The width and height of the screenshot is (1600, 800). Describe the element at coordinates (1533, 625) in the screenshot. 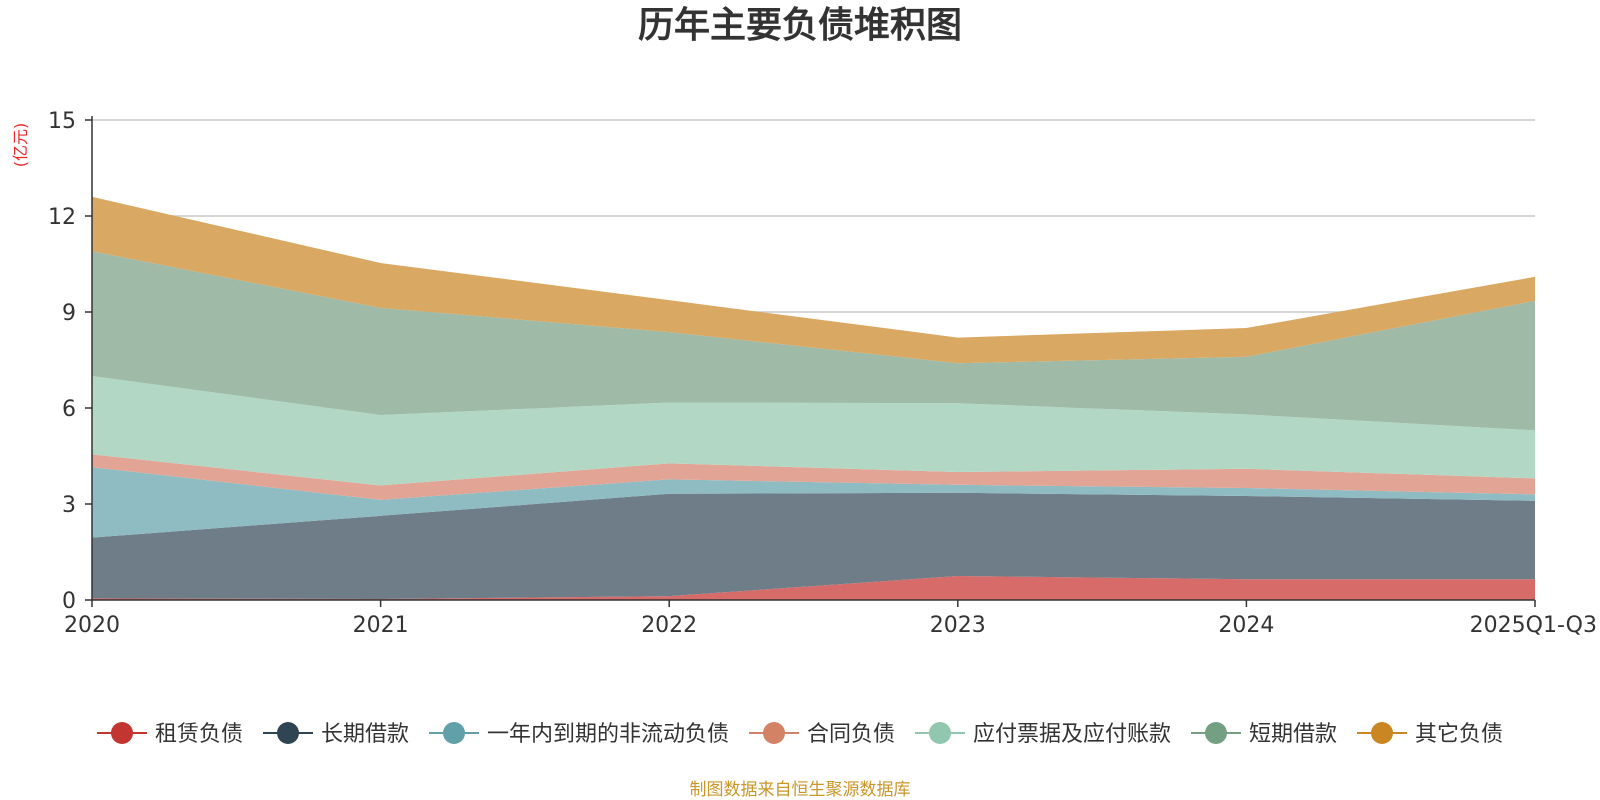

I see `x-tick-label: 2025Q1-Q3` at that location.